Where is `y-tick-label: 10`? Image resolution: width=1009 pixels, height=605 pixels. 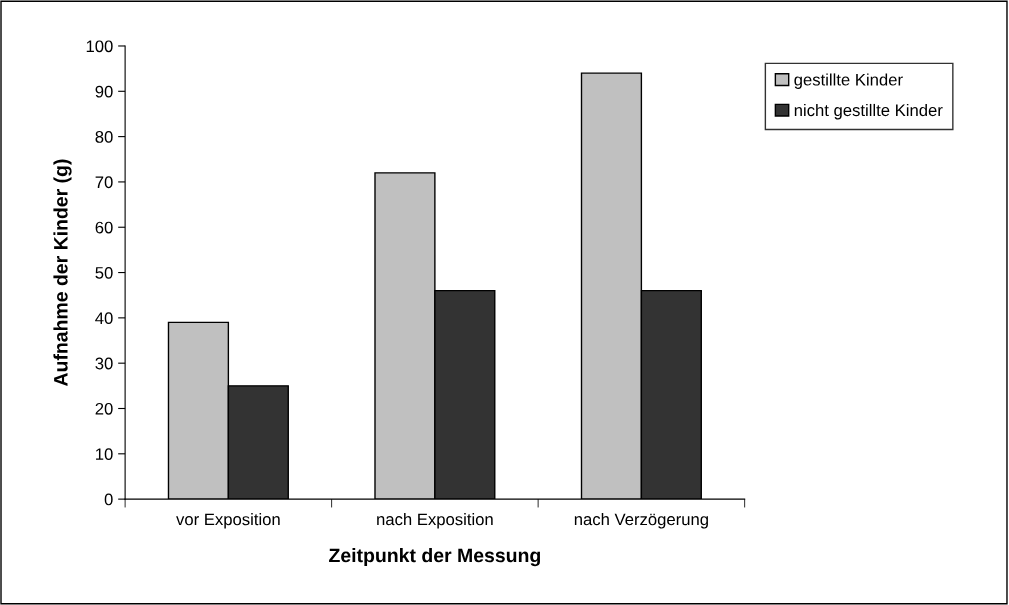 y-tick-label: 10 is located at coordinates (104, 454).